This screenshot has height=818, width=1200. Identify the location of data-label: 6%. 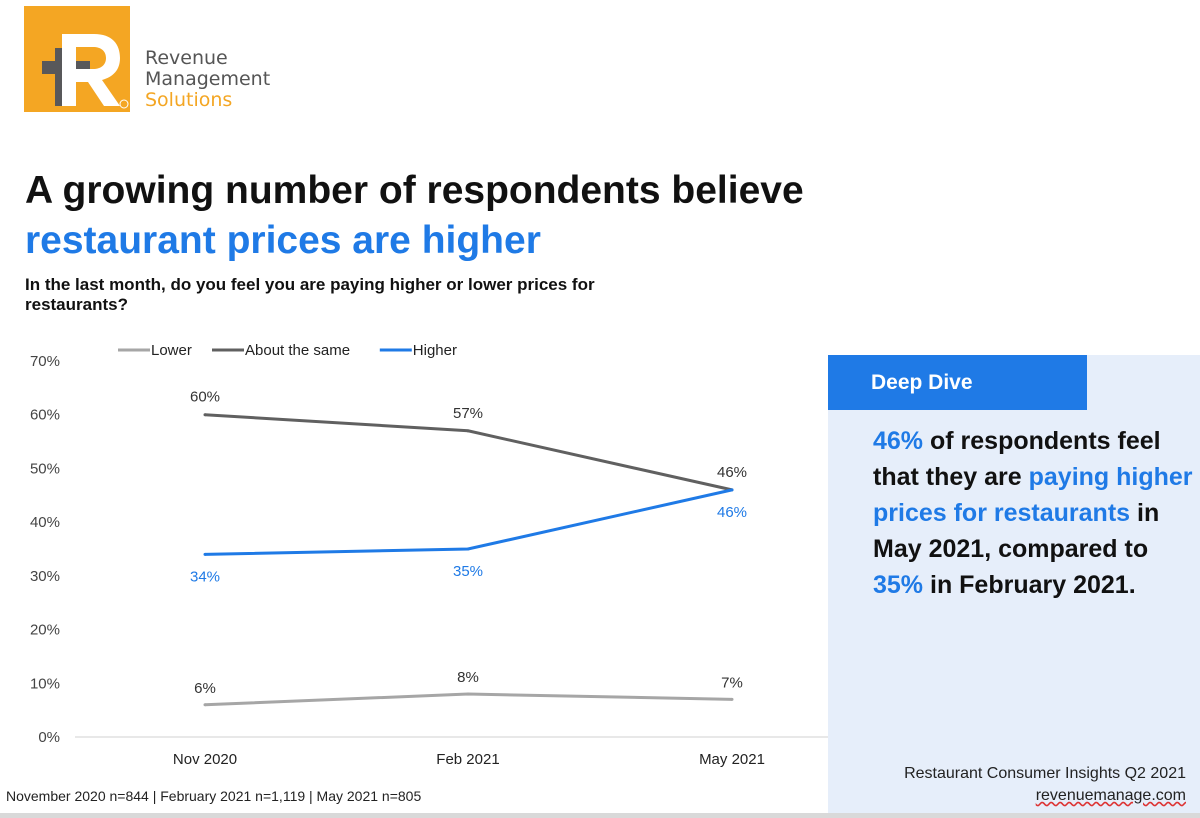
(205, 688).